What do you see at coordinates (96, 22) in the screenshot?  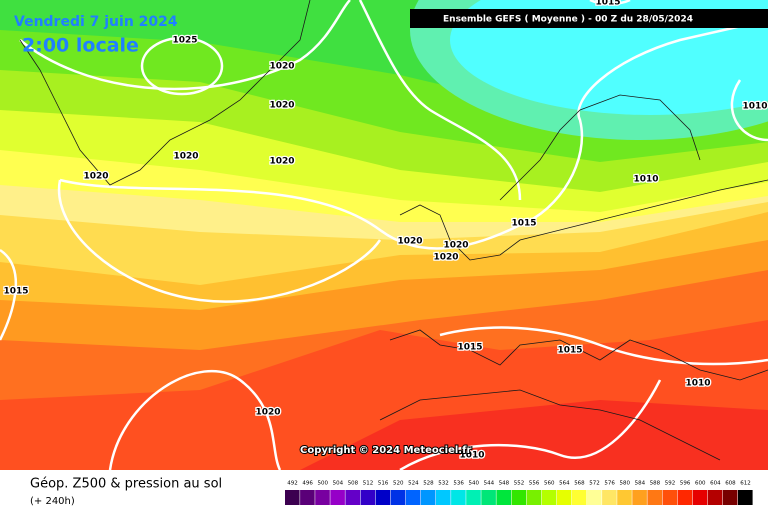 I see `date: Vendredi 7 juin 2024` at bounding box center [96, 22].